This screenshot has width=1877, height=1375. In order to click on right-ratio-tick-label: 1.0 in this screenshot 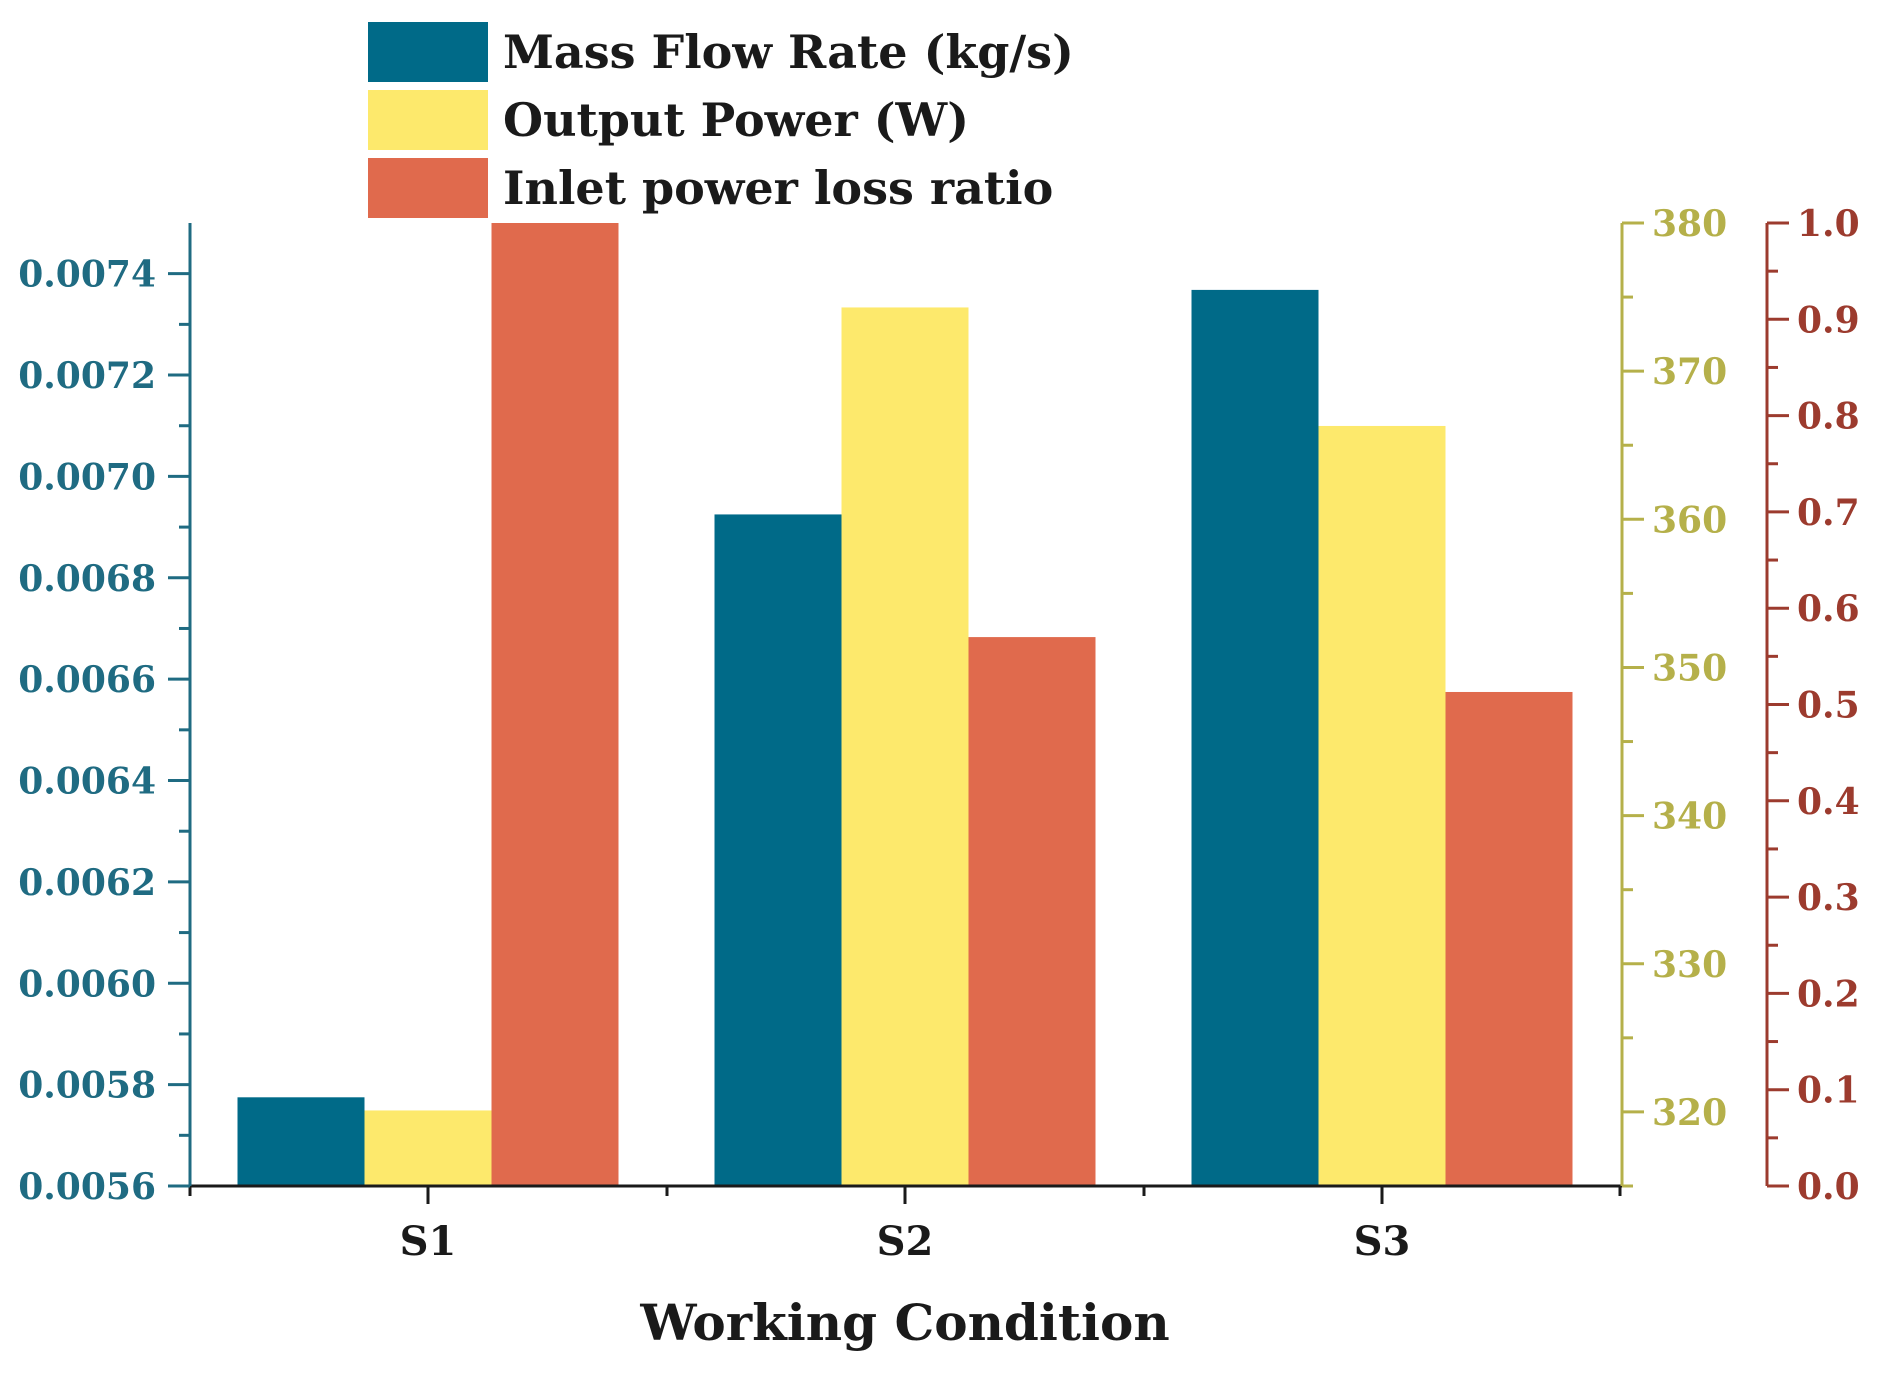, I will do `click(1828, 224)`.